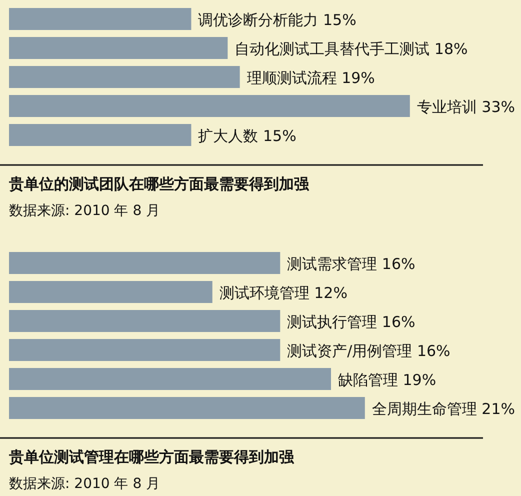 The height and width of the screenshot is (496, 521). Describe the element at coordinates (351, 322) in the screenshot. I see `value-label: 测试执行管理 16%` at that location.